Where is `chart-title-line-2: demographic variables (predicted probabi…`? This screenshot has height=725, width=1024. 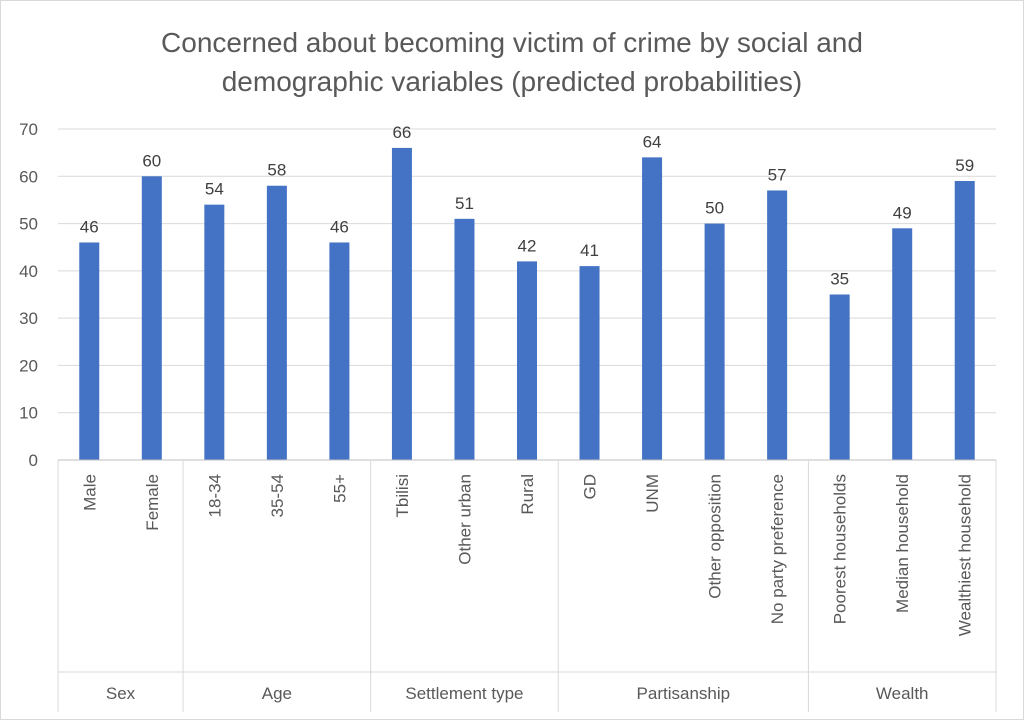
chart-title-line-2: demographic variables (predicted probabi… is located at coordinates (512, 81).